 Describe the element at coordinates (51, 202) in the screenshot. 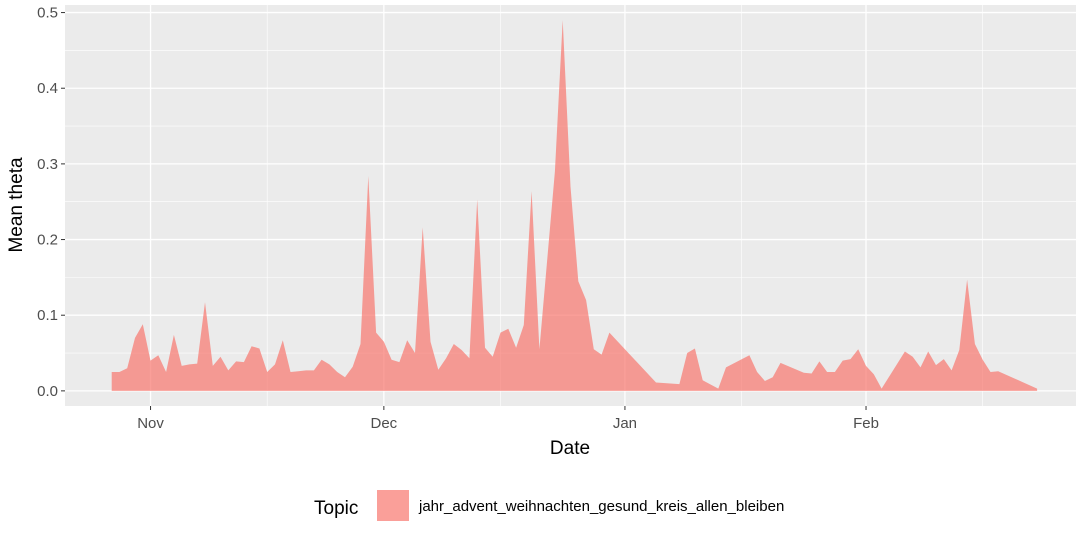

I see `y-axis-ticks: 0.0 0.1 0.2 0.3 0.4 0.5` at that location.